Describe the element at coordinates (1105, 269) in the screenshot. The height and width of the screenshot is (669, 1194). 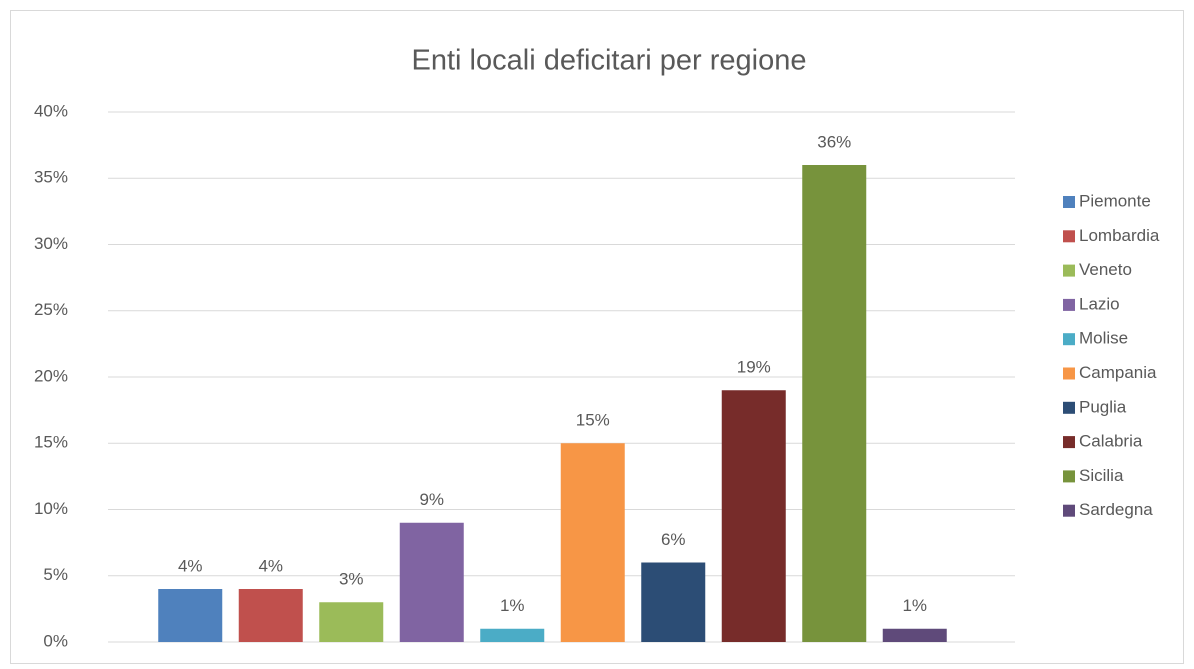
I see `legend-label: Veneto` at that location.